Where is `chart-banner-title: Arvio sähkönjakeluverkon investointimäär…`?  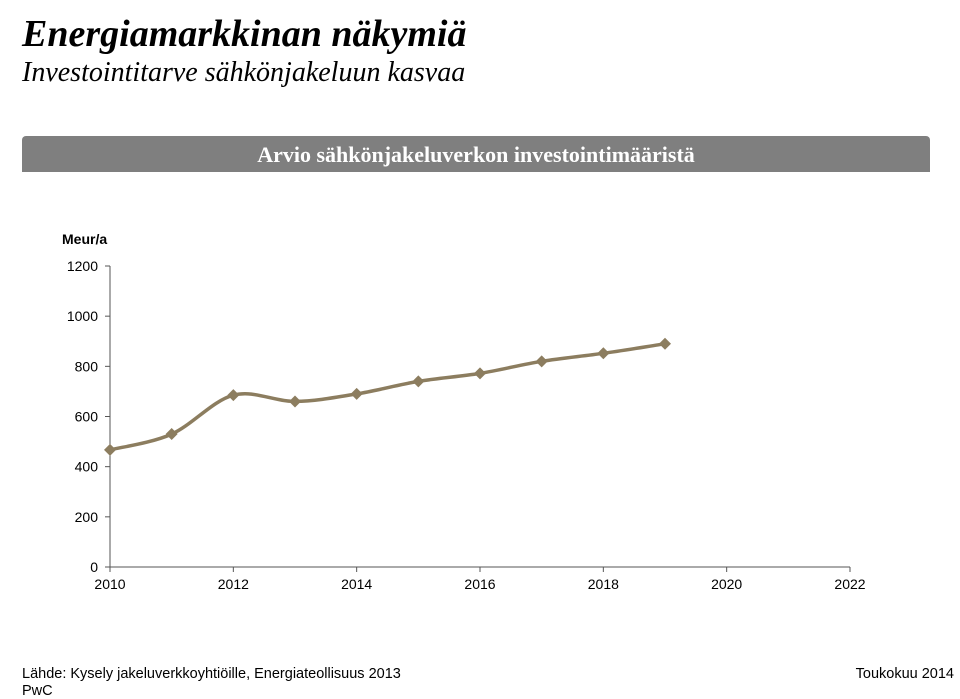
chart-banner-title: Arvio sähkönjakeluverkon investointimäär… is located at coordinates (476, 154).